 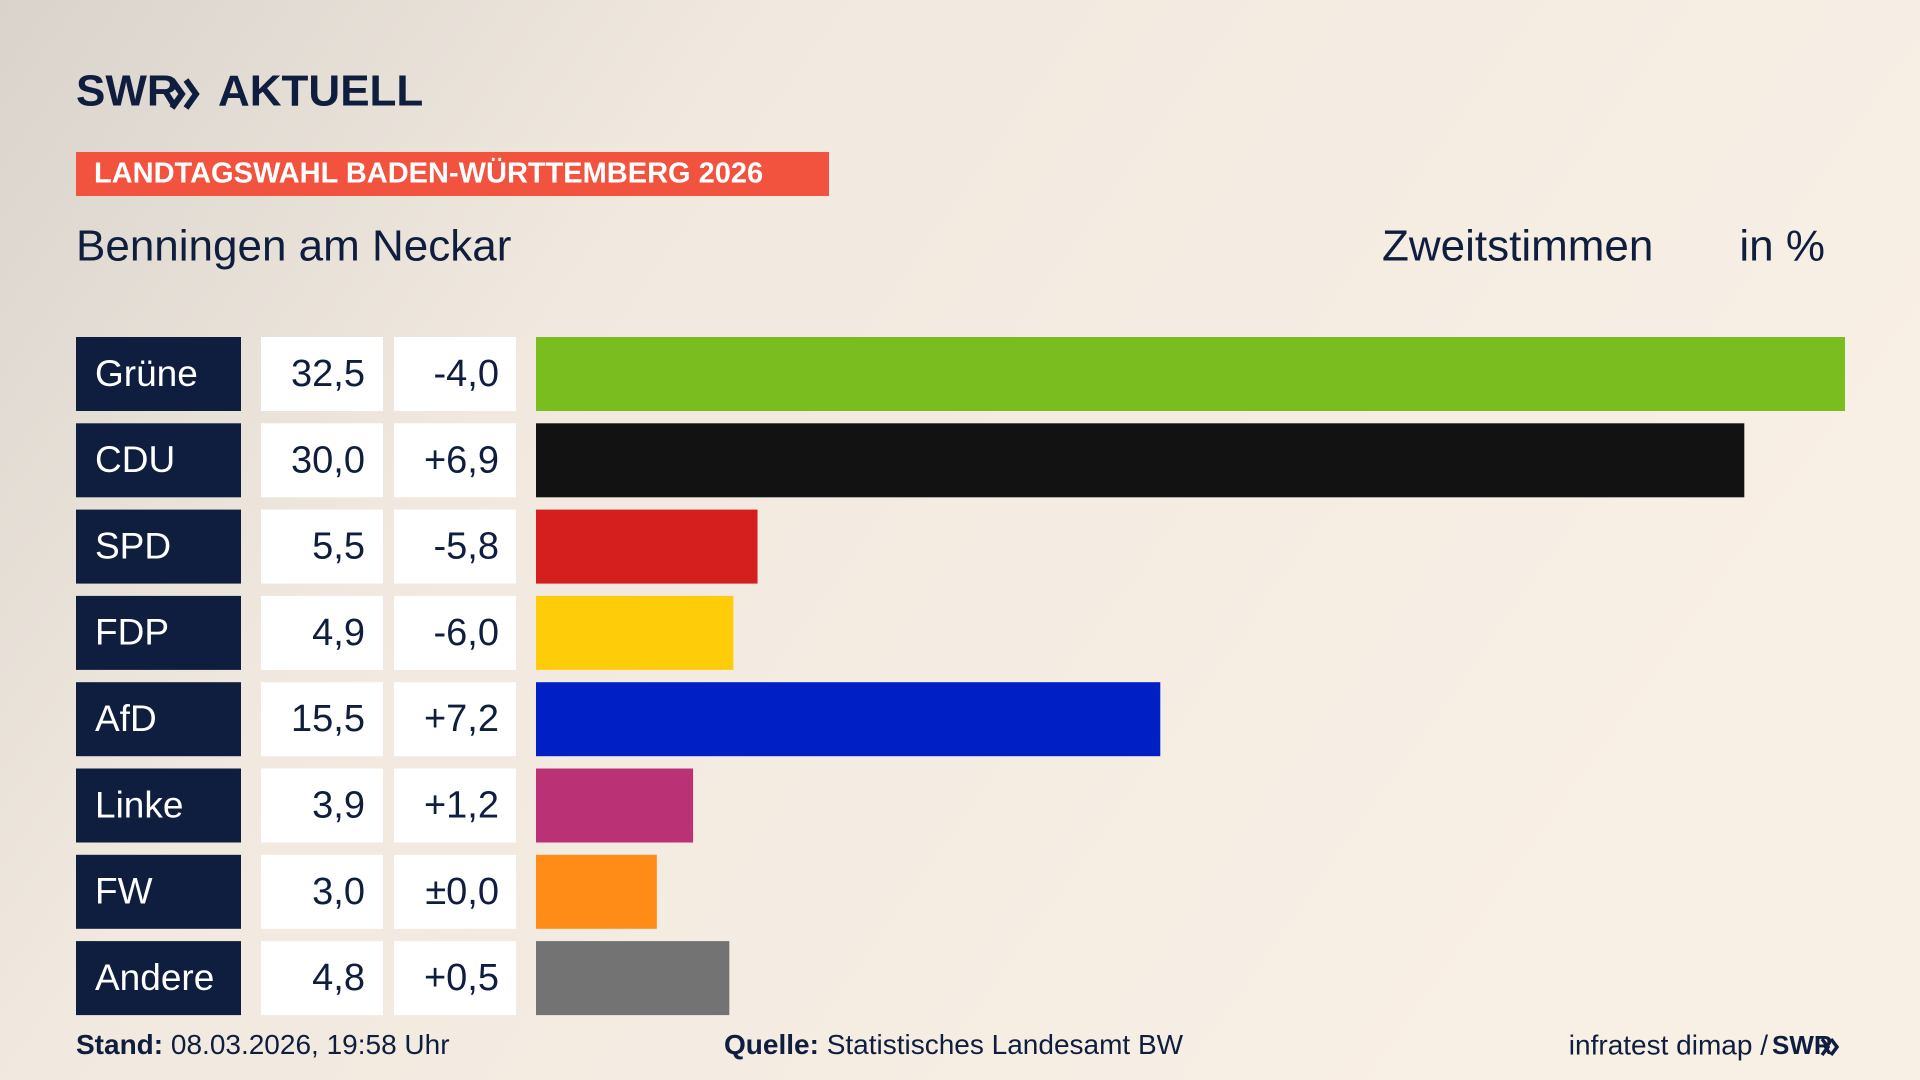 What do you see at coordinates (1005, 1044) in the screenshot?
I see `source: Statistisches Landesamt BW` at bounding box center [1005, 1044].